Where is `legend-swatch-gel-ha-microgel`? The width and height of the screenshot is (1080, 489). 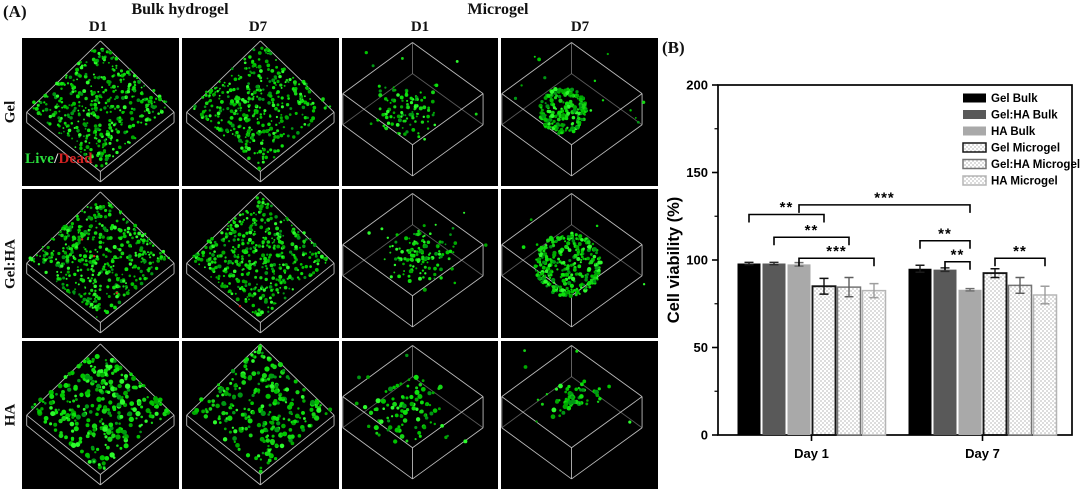 legend-swatch-gel-ha-microgel is located at coordinates (974, 164).